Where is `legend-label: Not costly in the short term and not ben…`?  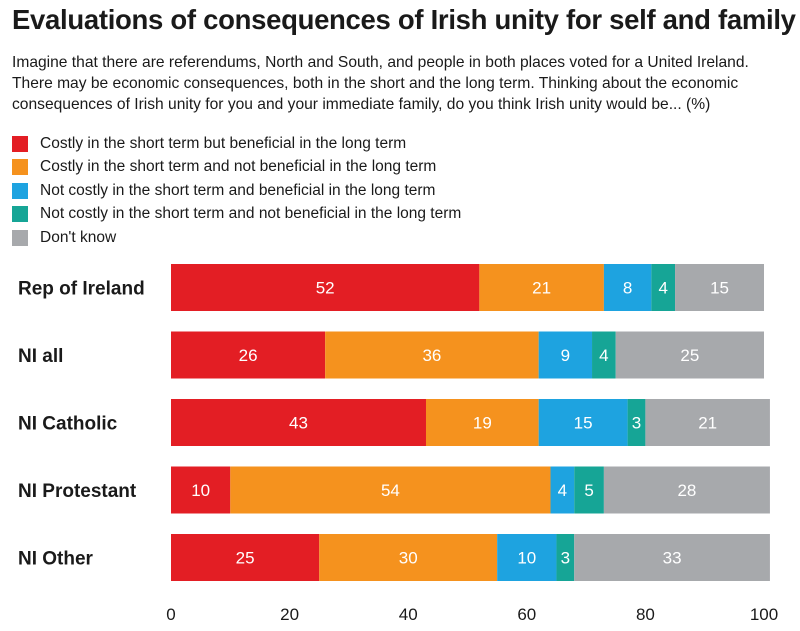 legend-label: Not costly in the short term and not ben… is located at coordinates (251, 214).